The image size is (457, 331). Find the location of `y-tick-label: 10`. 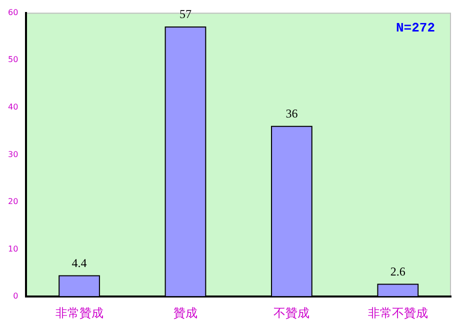

y-tick-label: 10 is located at coordinates (13, 249).